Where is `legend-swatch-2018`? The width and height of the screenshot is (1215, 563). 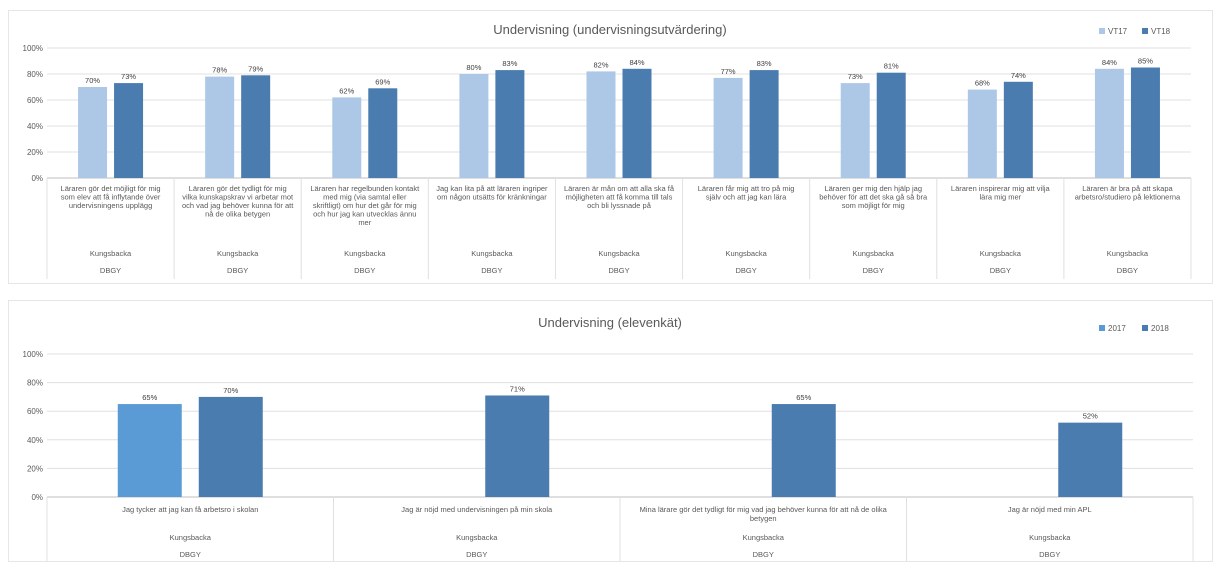 legend-swatch-2018 is located at coordinates (1145, 328).